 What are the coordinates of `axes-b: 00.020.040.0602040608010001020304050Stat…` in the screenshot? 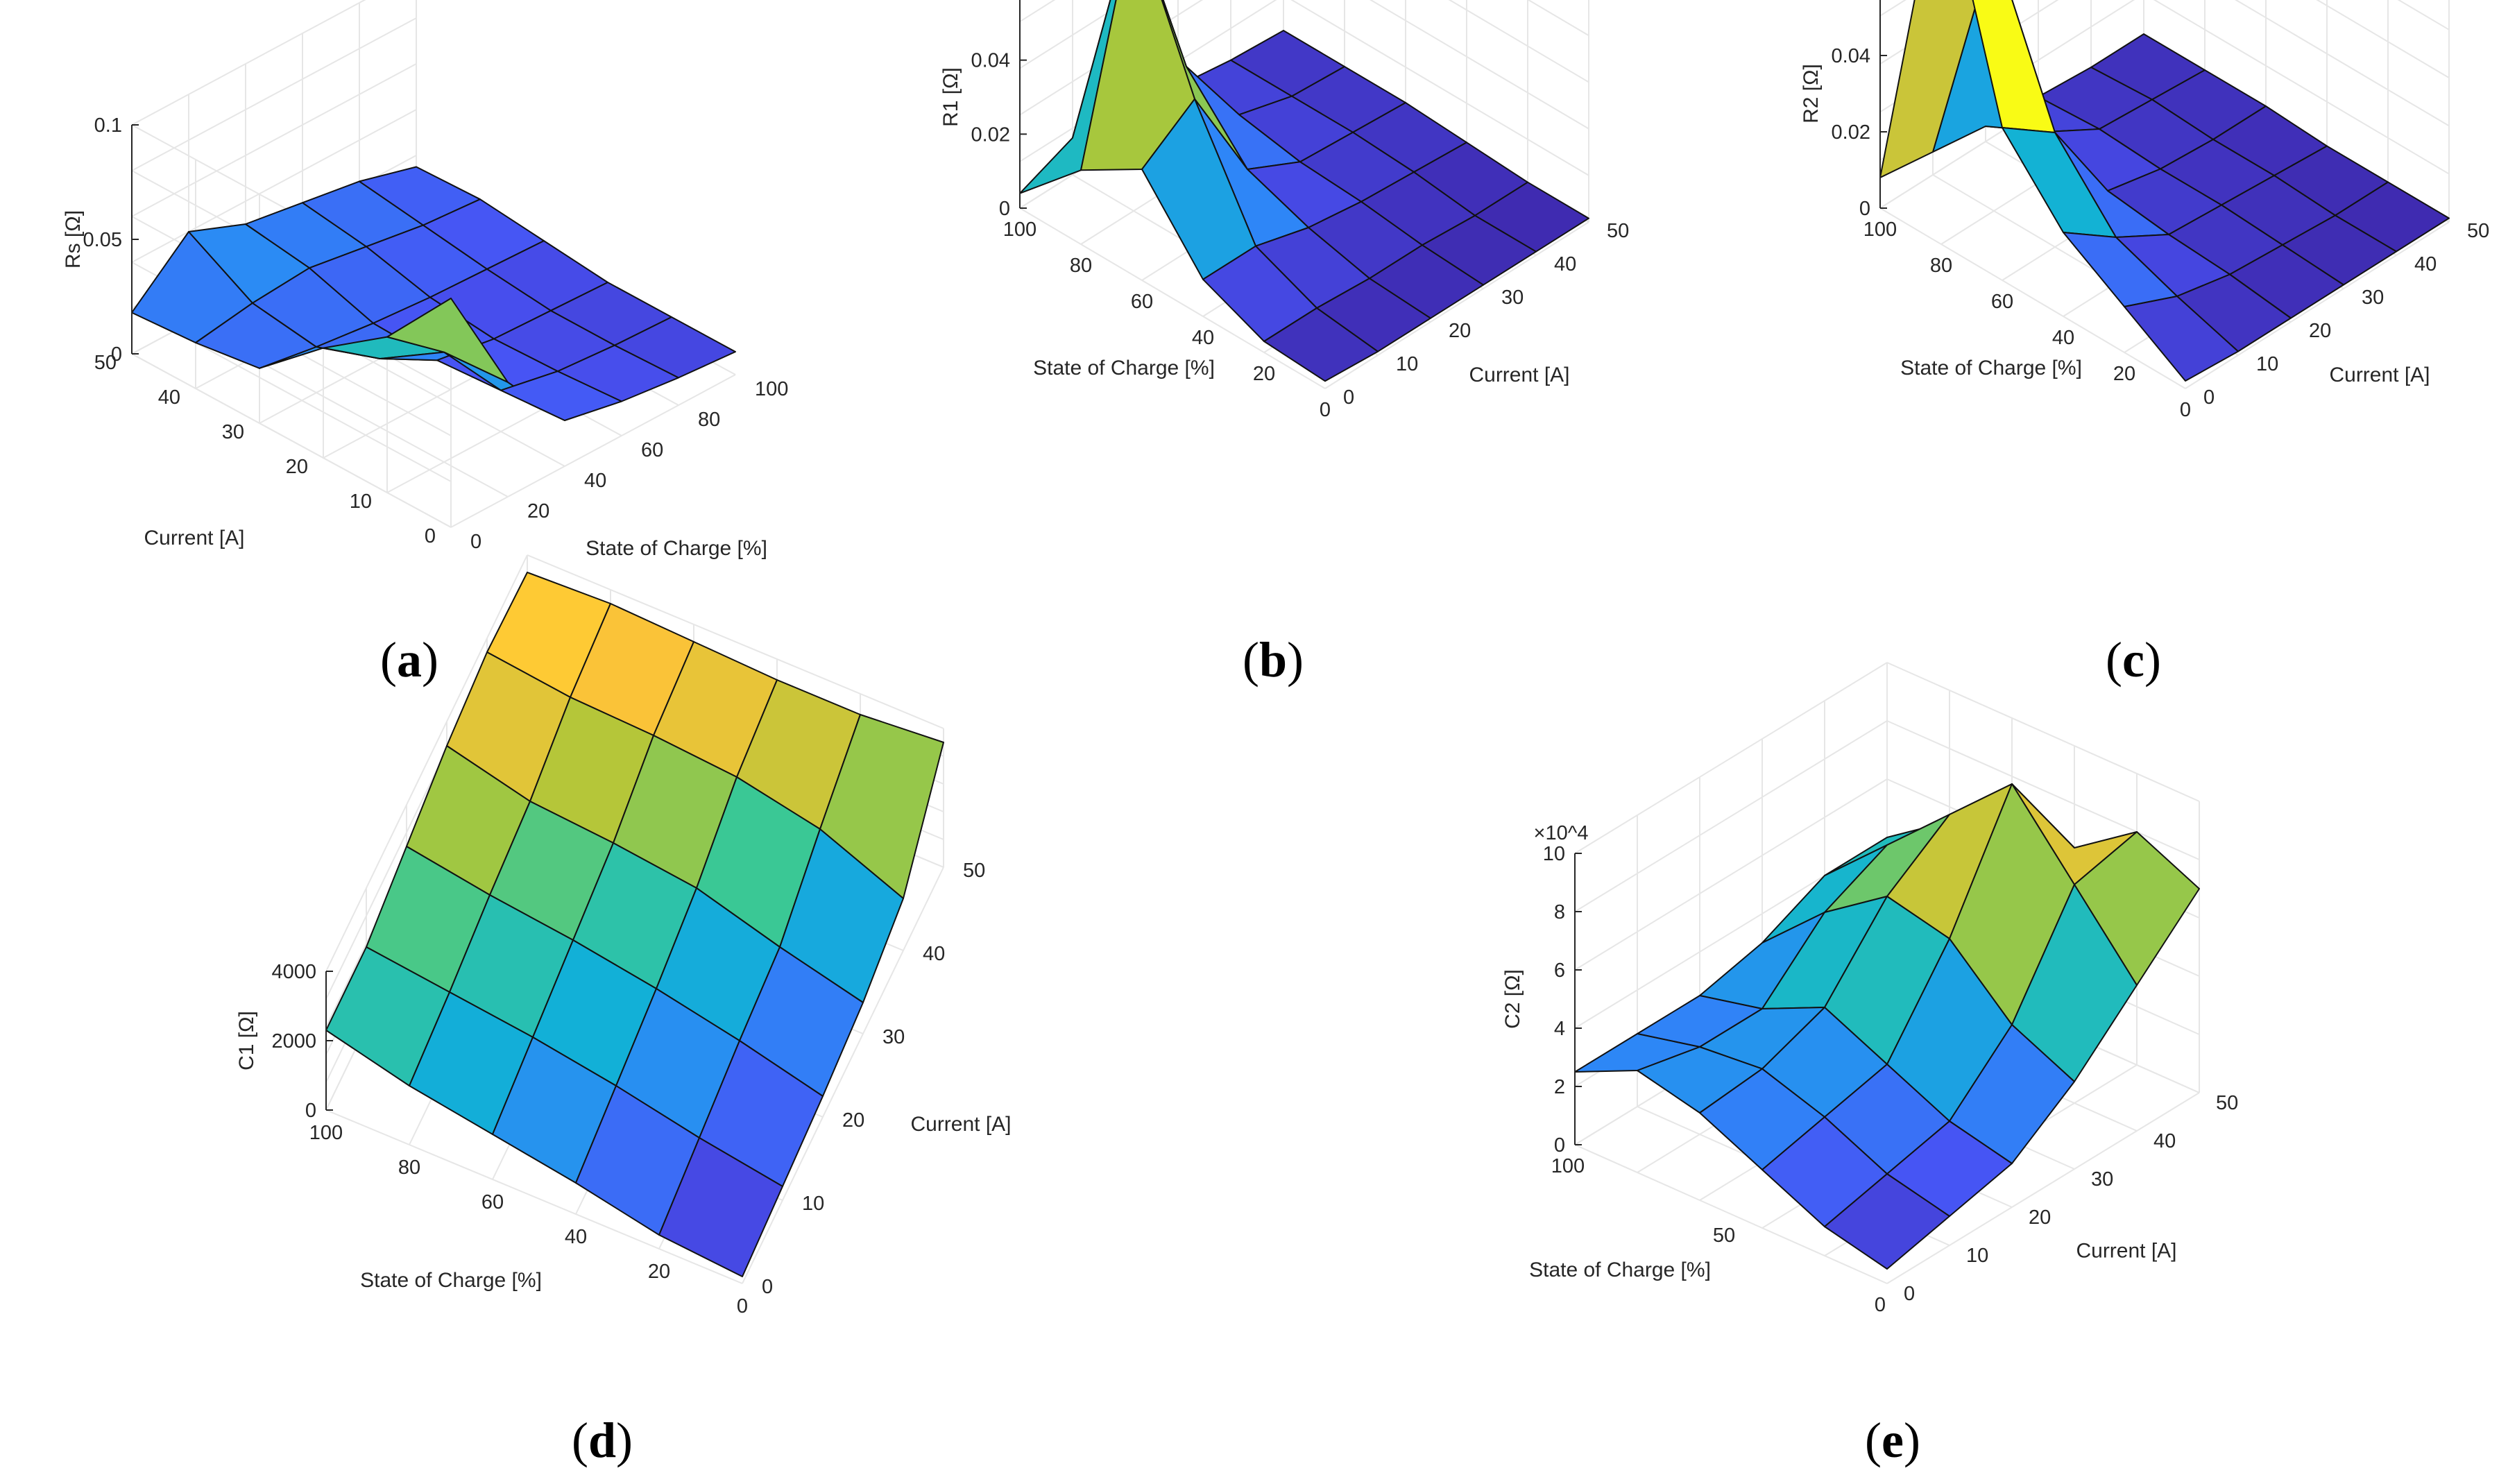 It's located at (1284, 210).